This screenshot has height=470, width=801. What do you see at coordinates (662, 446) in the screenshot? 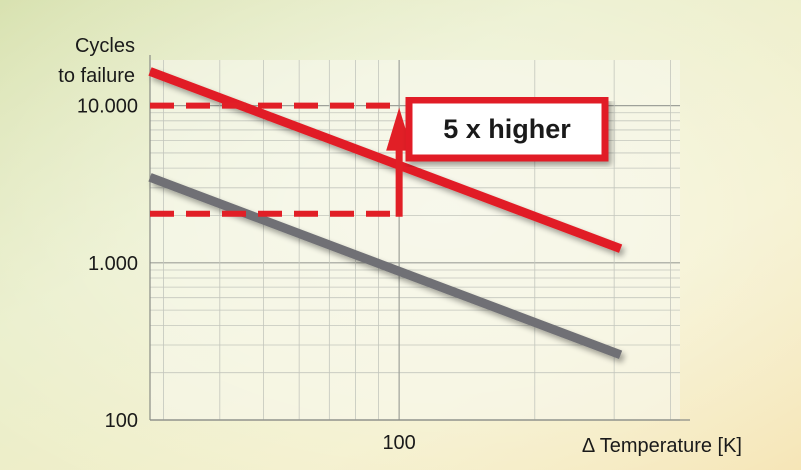
I see `x-axis-label: Δ Temperature [K]` at bounding box center [662, 446].